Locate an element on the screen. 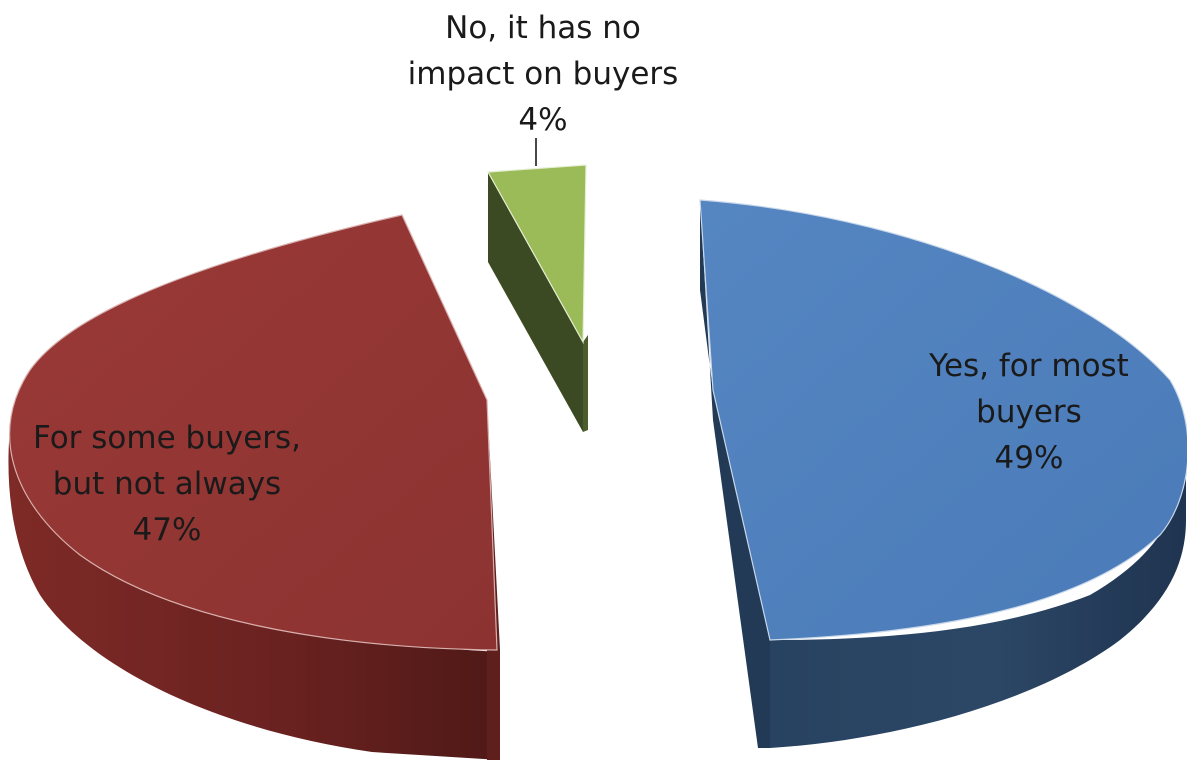  label-no-impact-line-2: impact on buyers is located at coordinates (543, 74).